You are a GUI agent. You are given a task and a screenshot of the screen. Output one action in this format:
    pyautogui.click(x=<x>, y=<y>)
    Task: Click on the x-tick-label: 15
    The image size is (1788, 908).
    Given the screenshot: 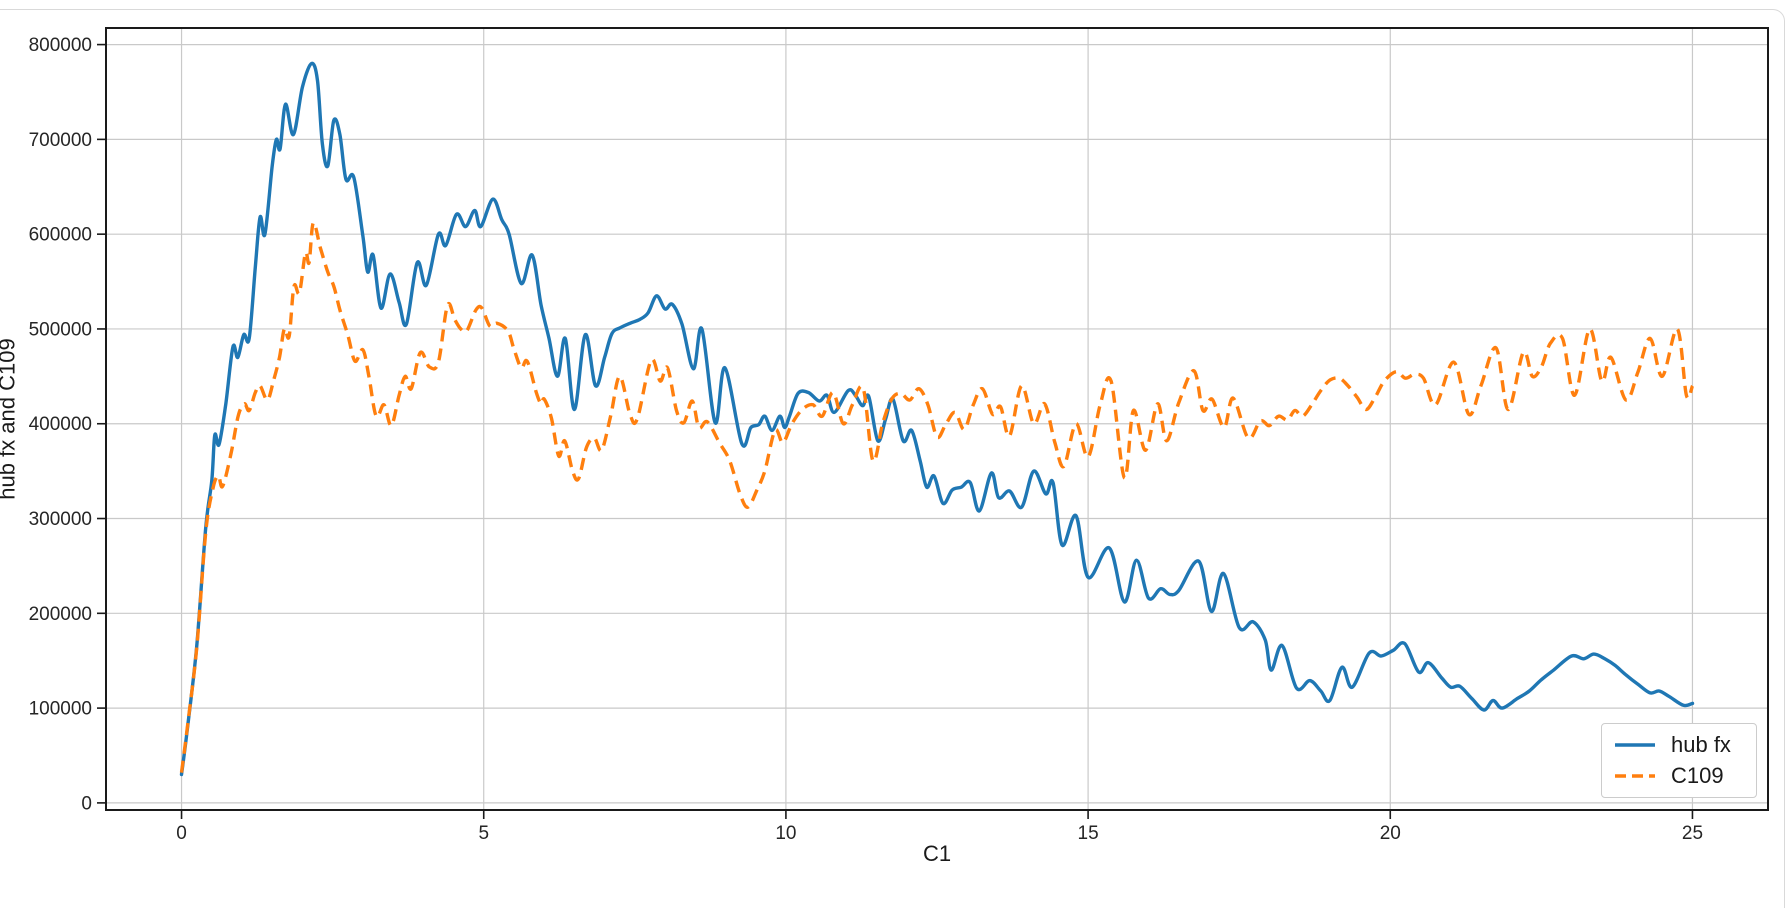 What is the action you would take?
    pyautogui.click(x=1088, y=833)
    